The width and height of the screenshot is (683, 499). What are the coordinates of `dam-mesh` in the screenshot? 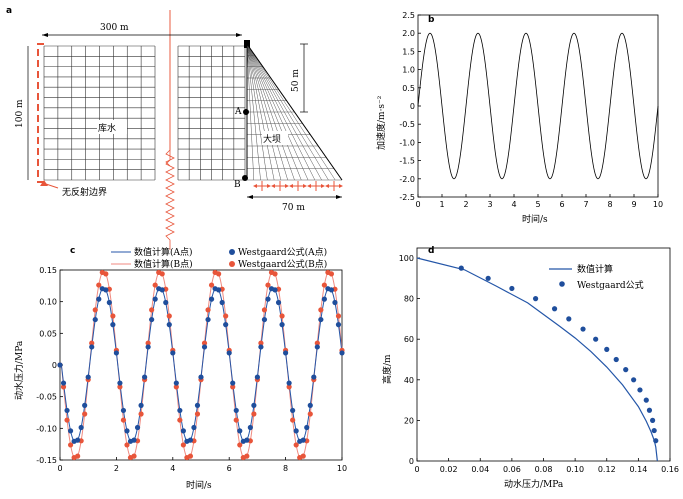 It's located at (293, 110).